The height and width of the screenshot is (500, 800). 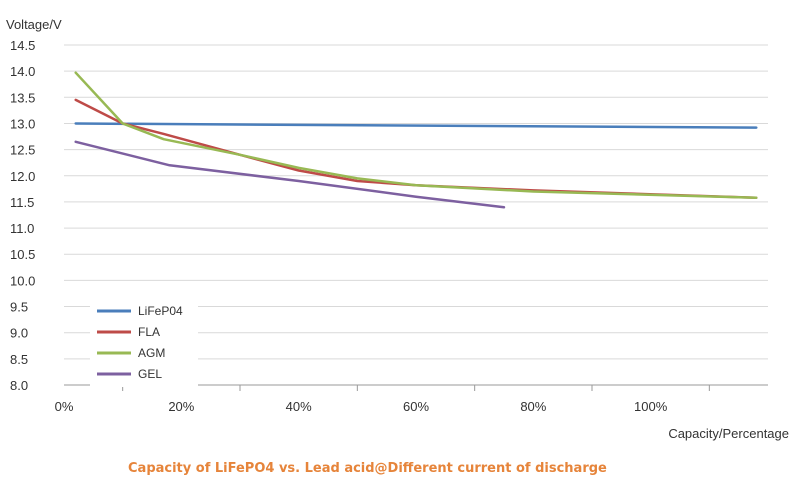 What do you see at coordinates (149, 332) in the screenshot?
I see `legend-label-fla: FLA` at bounding box center [149, 332].